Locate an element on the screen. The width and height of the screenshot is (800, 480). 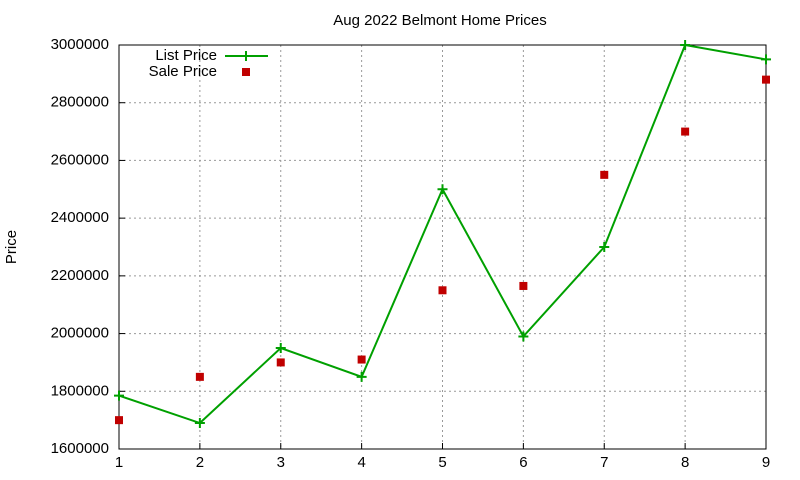
x-tick-label: 7 is located at coordinates (604, 462).